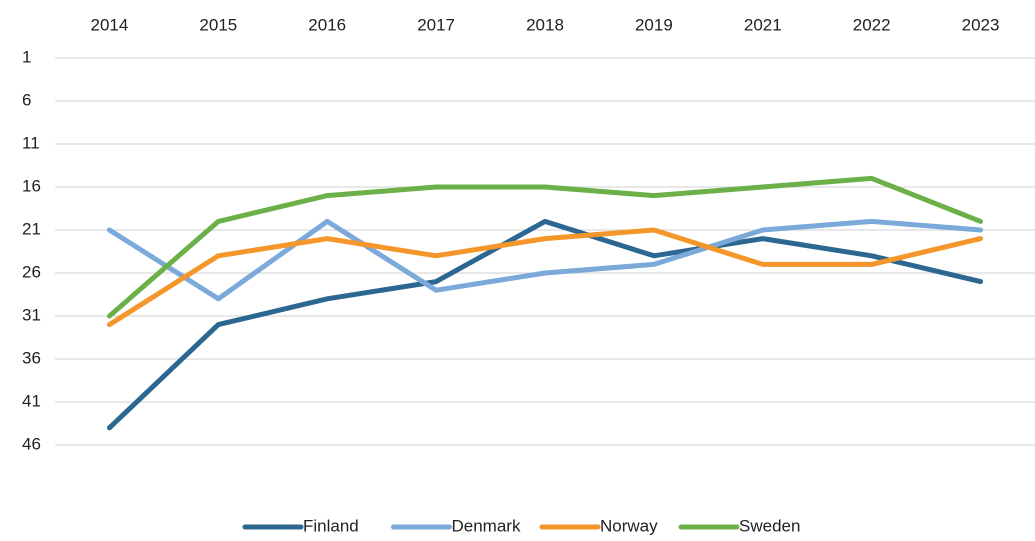 This screenshot has height=541, width=1035. I want to click on x-tick-label: 2014, so click(110, 24).